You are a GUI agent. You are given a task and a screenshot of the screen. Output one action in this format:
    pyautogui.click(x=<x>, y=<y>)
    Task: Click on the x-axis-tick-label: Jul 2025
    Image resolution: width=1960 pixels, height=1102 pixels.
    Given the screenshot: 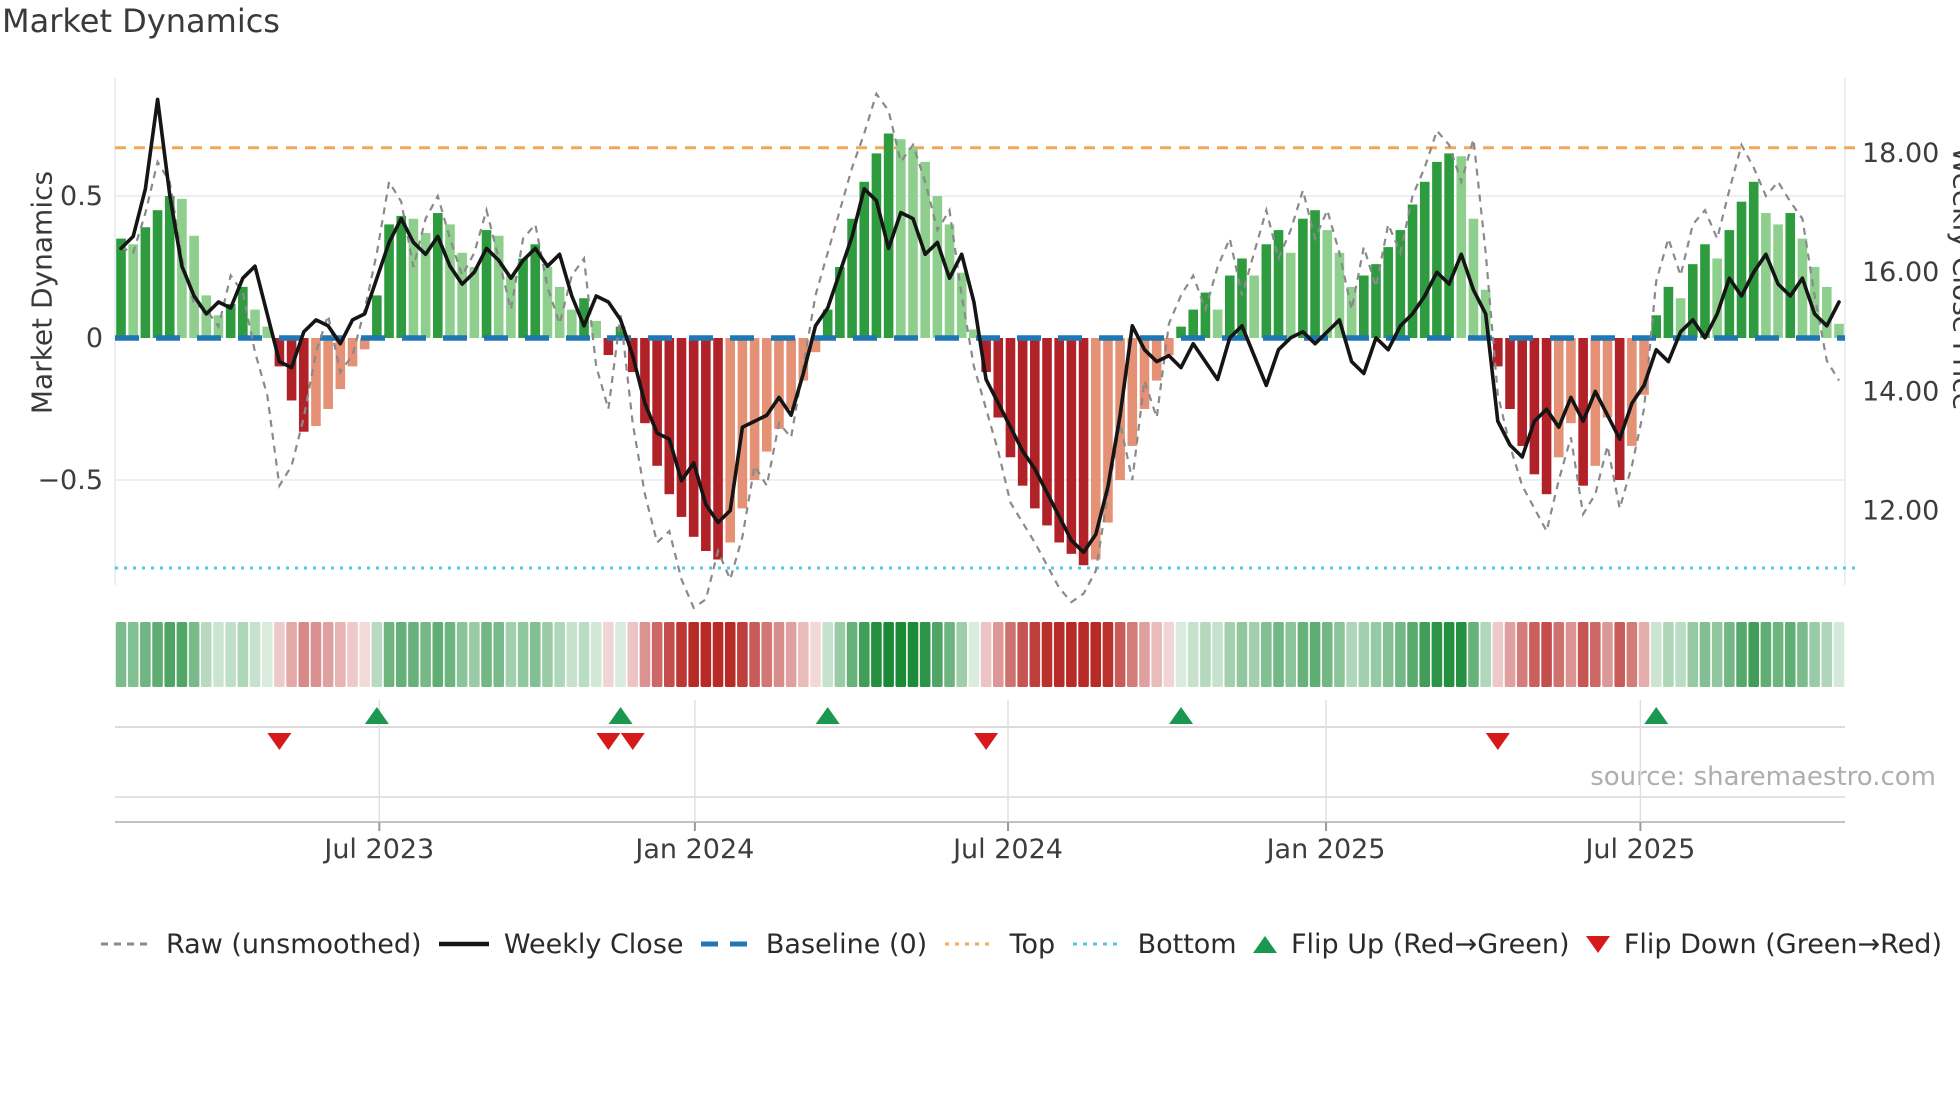 What is the action you would take?
    pyautogui.click(x=1639, y=849)
    